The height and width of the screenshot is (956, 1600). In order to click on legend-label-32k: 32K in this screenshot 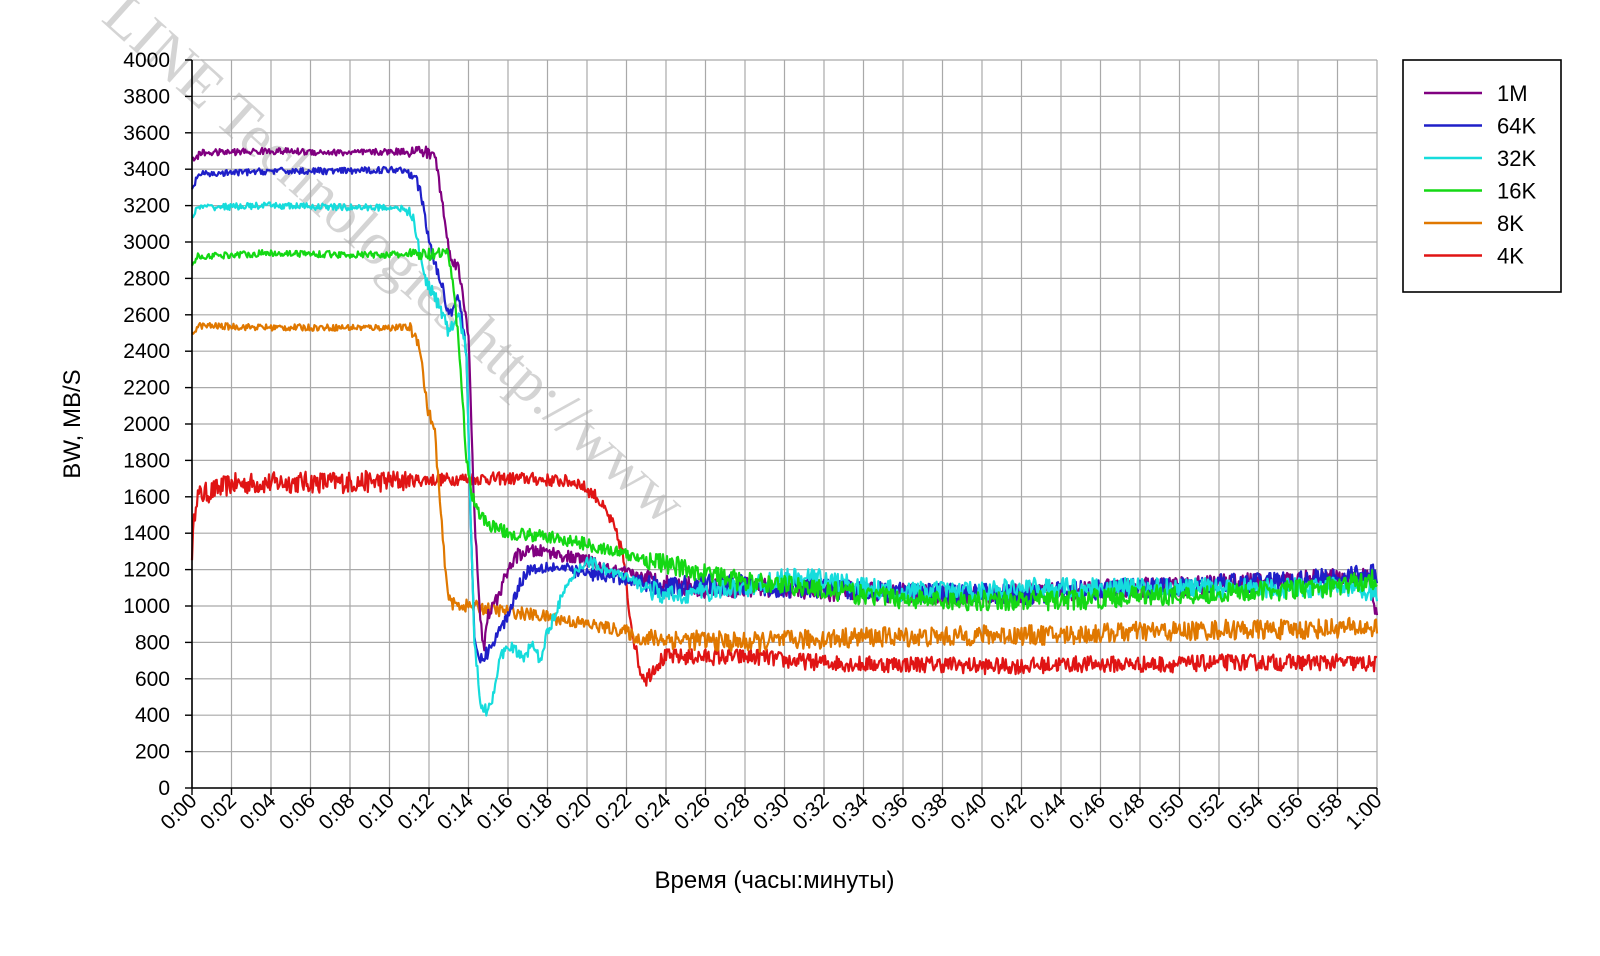, I will do `click(1516, 158)`.